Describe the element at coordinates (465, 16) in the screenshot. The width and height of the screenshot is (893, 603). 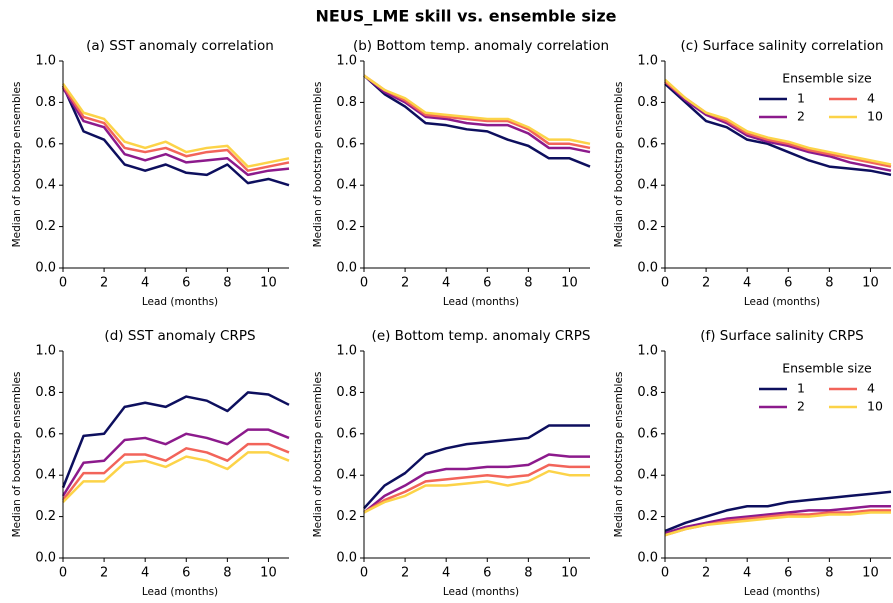
I see `figure-title: NEUS_LME skill vs. ensemble size` at that location.